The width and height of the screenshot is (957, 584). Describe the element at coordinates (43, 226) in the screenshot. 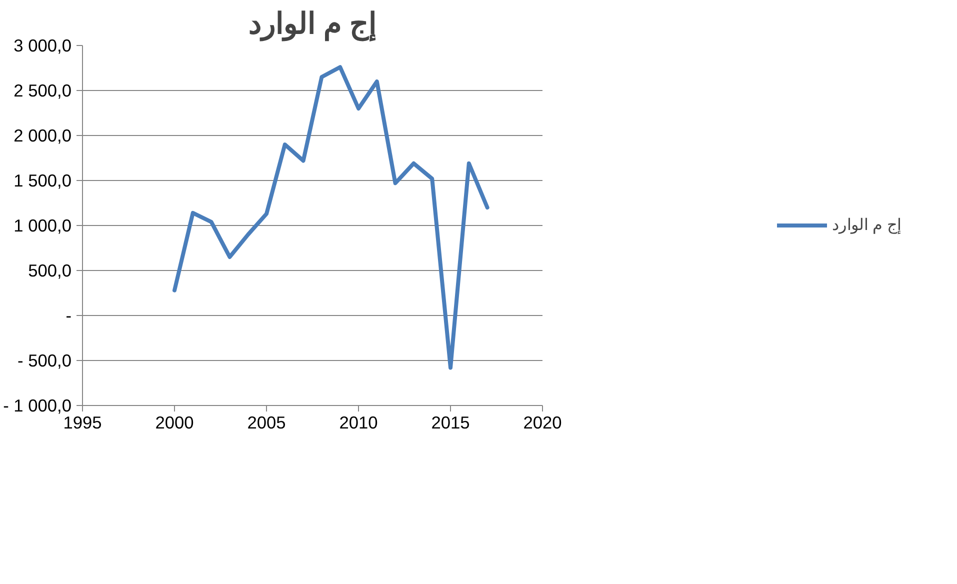

I see `y-tick-label: 1 000,0` at that location.